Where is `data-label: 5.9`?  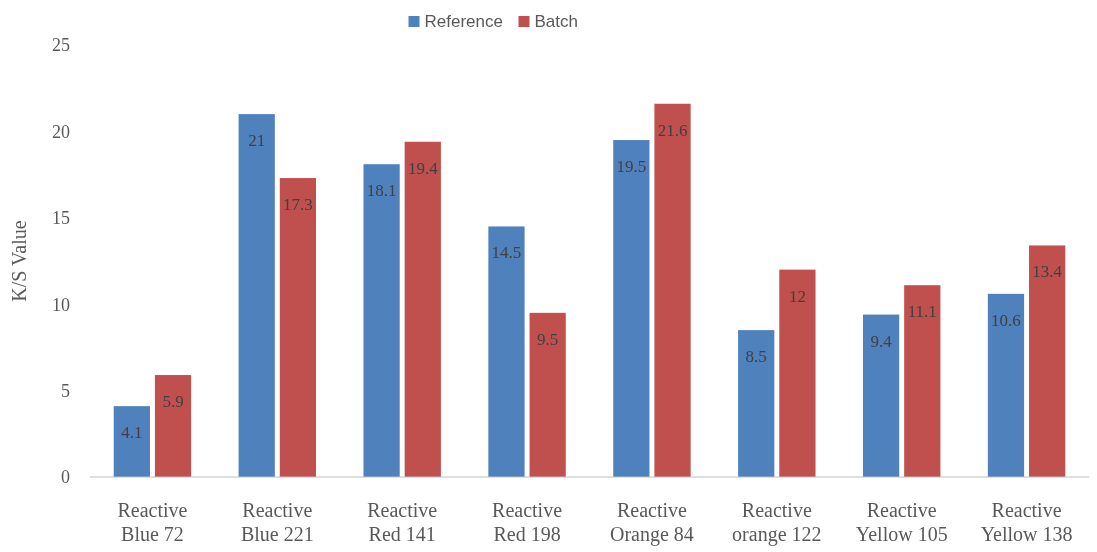
data-label: 5.9 is located at coordinates (173, 402).